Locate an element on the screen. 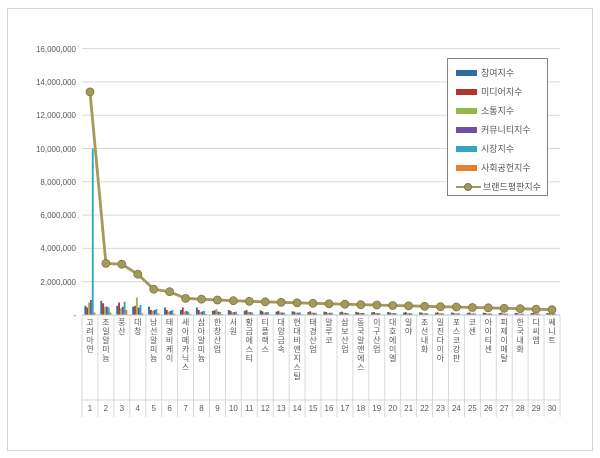  category-number: 21 is located at coordinates (409, 408).